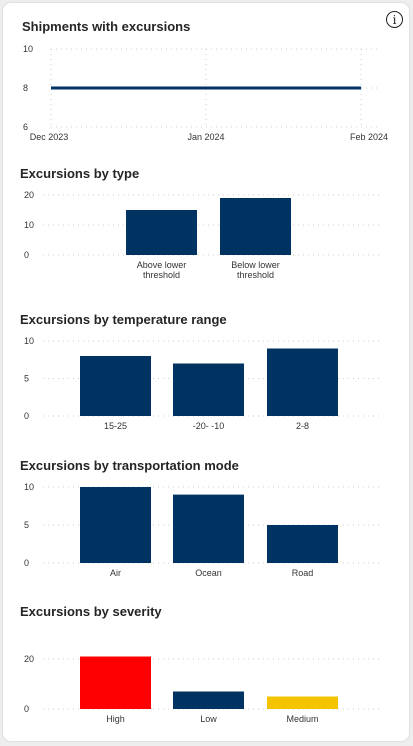 The image size is (413, 746). I want to click on category-label: Ocean, so click(208, 573).